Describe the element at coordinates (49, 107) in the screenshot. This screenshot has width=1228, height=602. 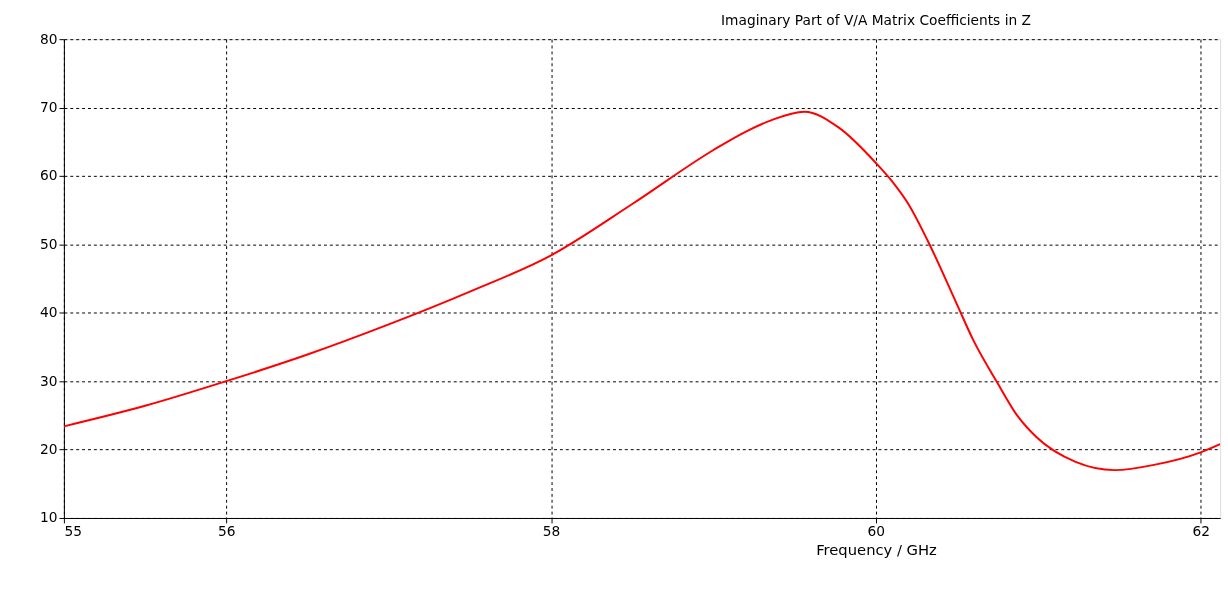
I see `y-tick-label: 70` at that location.